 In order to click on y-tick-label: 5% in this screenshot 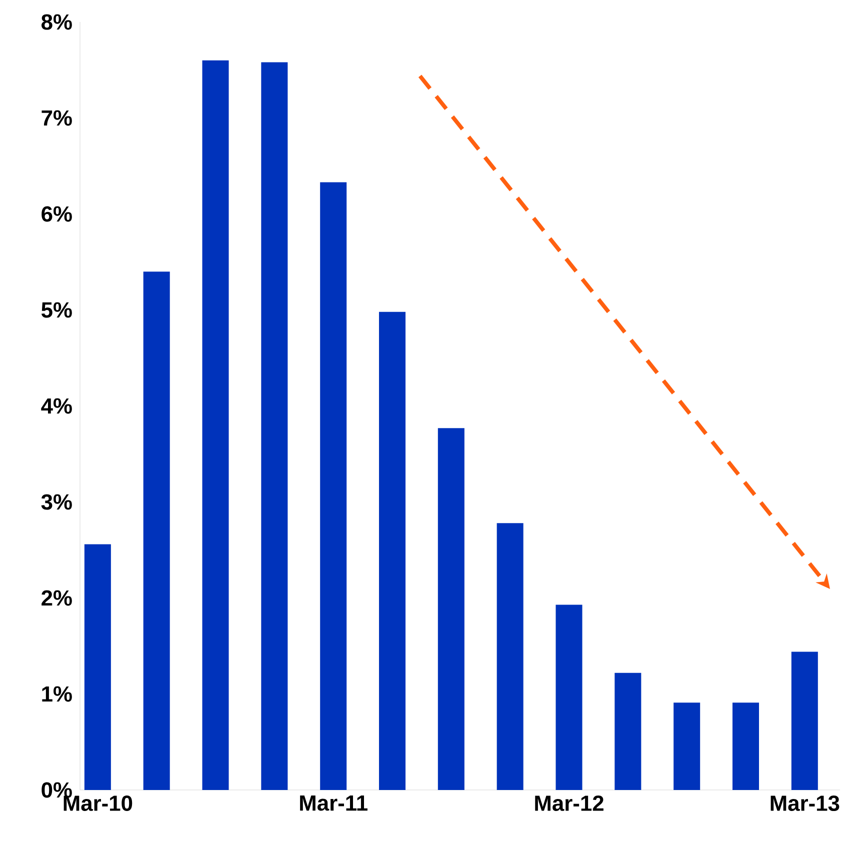, I will do `click(56, 310)`.